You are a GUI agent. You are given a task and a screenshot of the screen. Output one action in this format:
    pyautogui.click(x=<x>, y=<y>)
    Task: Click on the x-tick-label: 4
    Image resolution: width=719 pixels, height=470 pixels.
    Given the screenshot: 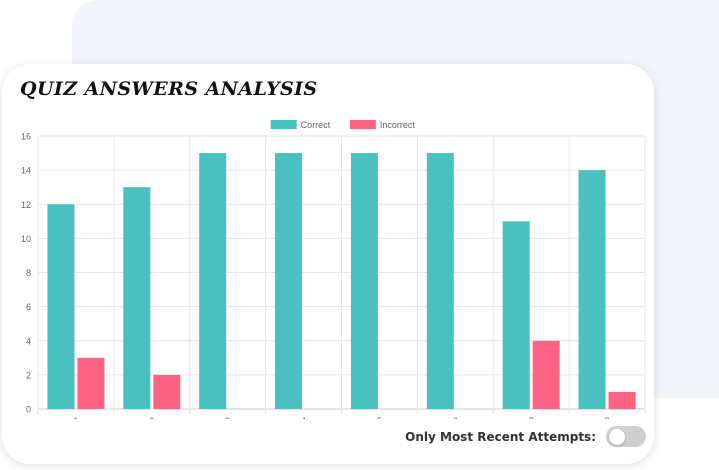 What is the action you would take?
    pyautogui.click(x=303, y=417)
    